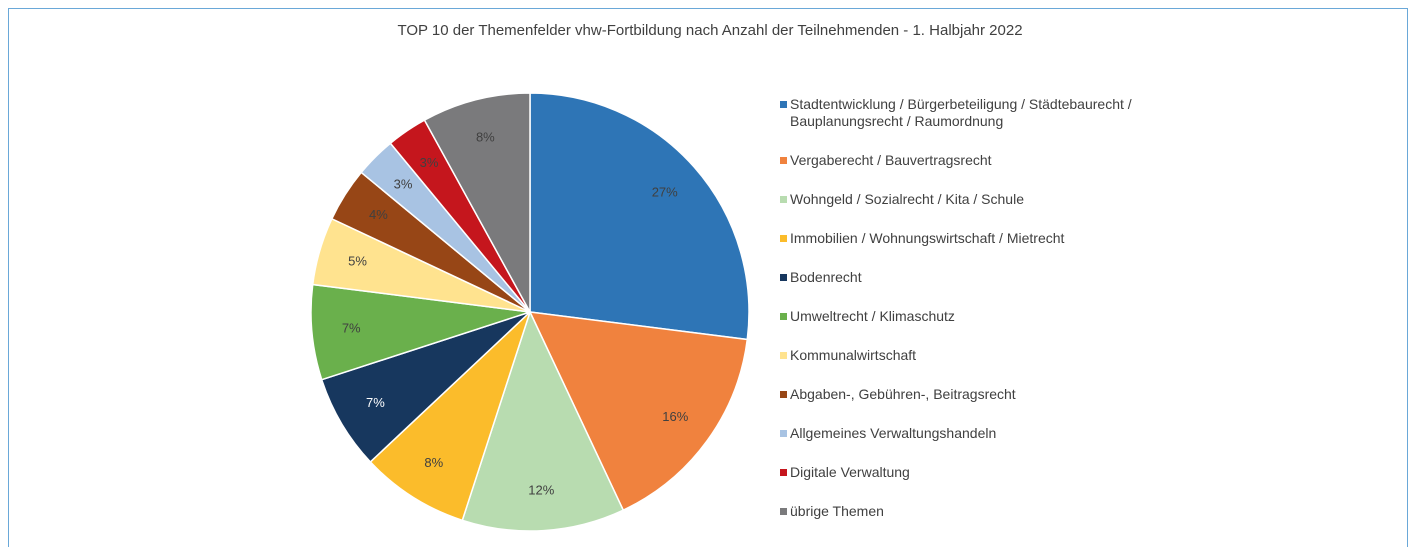 The width and height of the screenshot is (1416, 547). Describe the element at coordinates (665, 192) in the screenshot. I see `data-label: 27%` at that location.